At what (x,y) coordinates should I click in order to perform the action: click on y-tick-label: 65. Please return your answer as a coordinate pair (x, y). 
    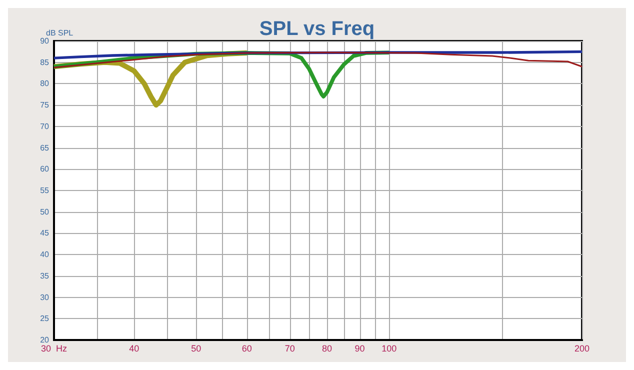
    Looking at the image, I should click on (45, 147).